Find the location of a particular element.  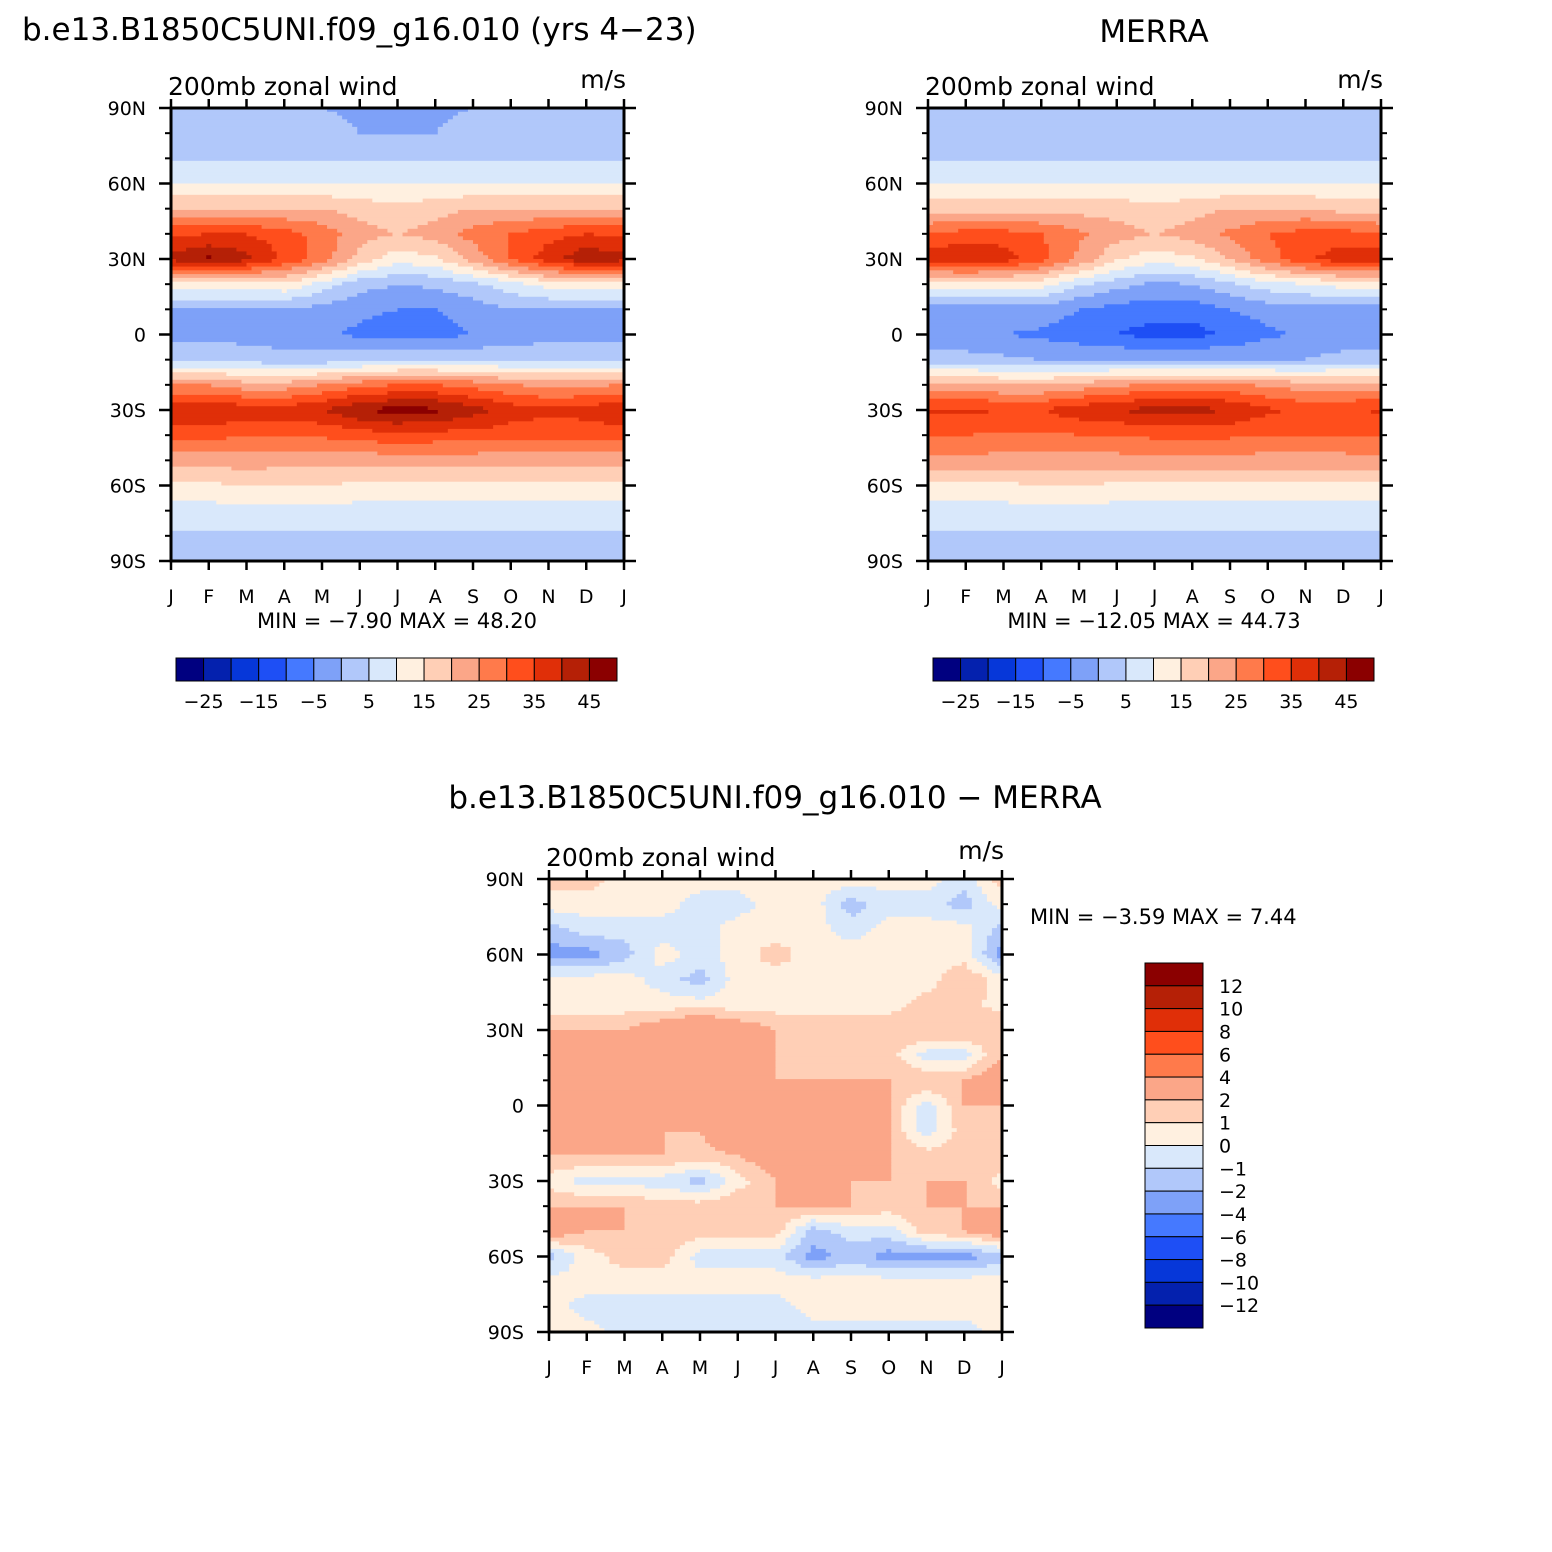

y-tick-label: 30N is located at coordinates (505, 1031).